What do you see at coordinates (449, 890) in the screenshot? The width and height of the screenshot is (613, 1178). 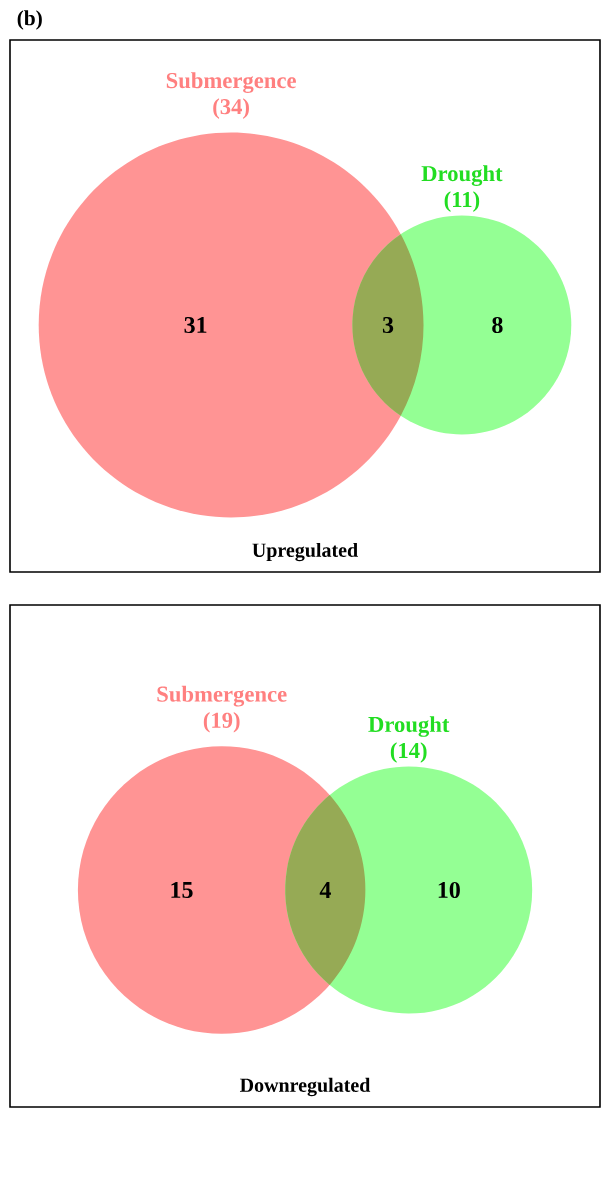 I see `text: 10` at bounding box center [449, 890].